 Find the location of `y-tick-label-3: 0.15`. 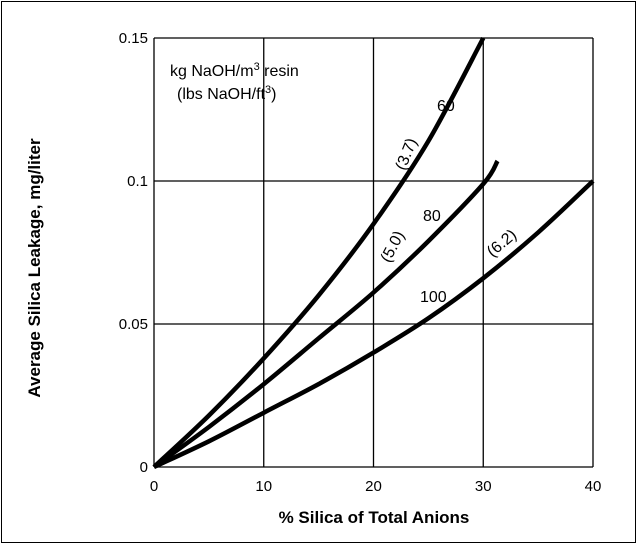

y-tick-label-3: 0.15 is located at coordinates (133, 38).